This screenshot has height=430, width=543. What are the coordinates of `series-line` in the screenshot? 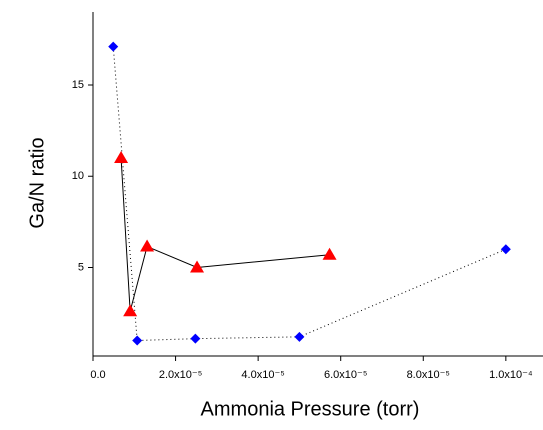 It's located at (225, 234).